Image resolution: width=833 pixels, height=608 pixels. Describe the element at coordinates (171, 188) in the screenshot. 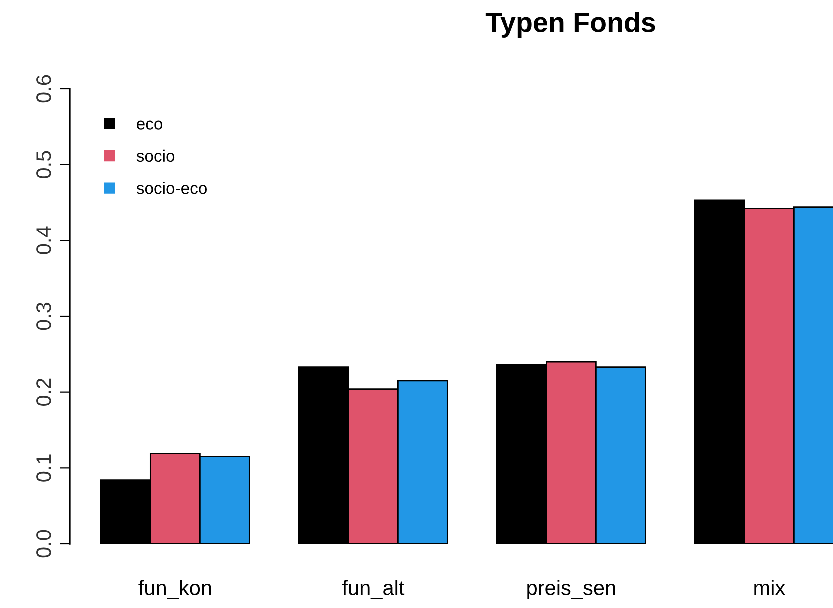

I see `legend-label: socio-eco` at that location.